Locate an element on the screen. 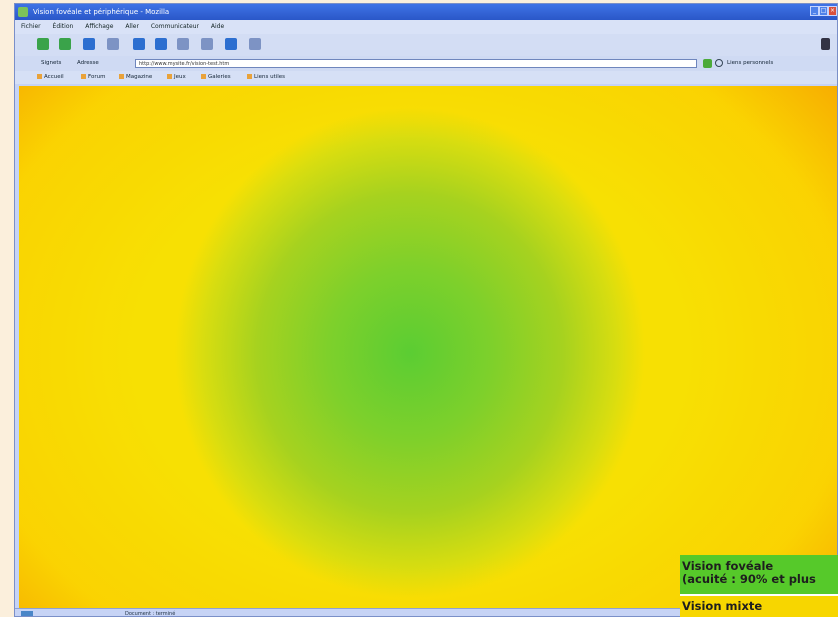  bookmark-link: Forum is located at coordinates (93, 77).